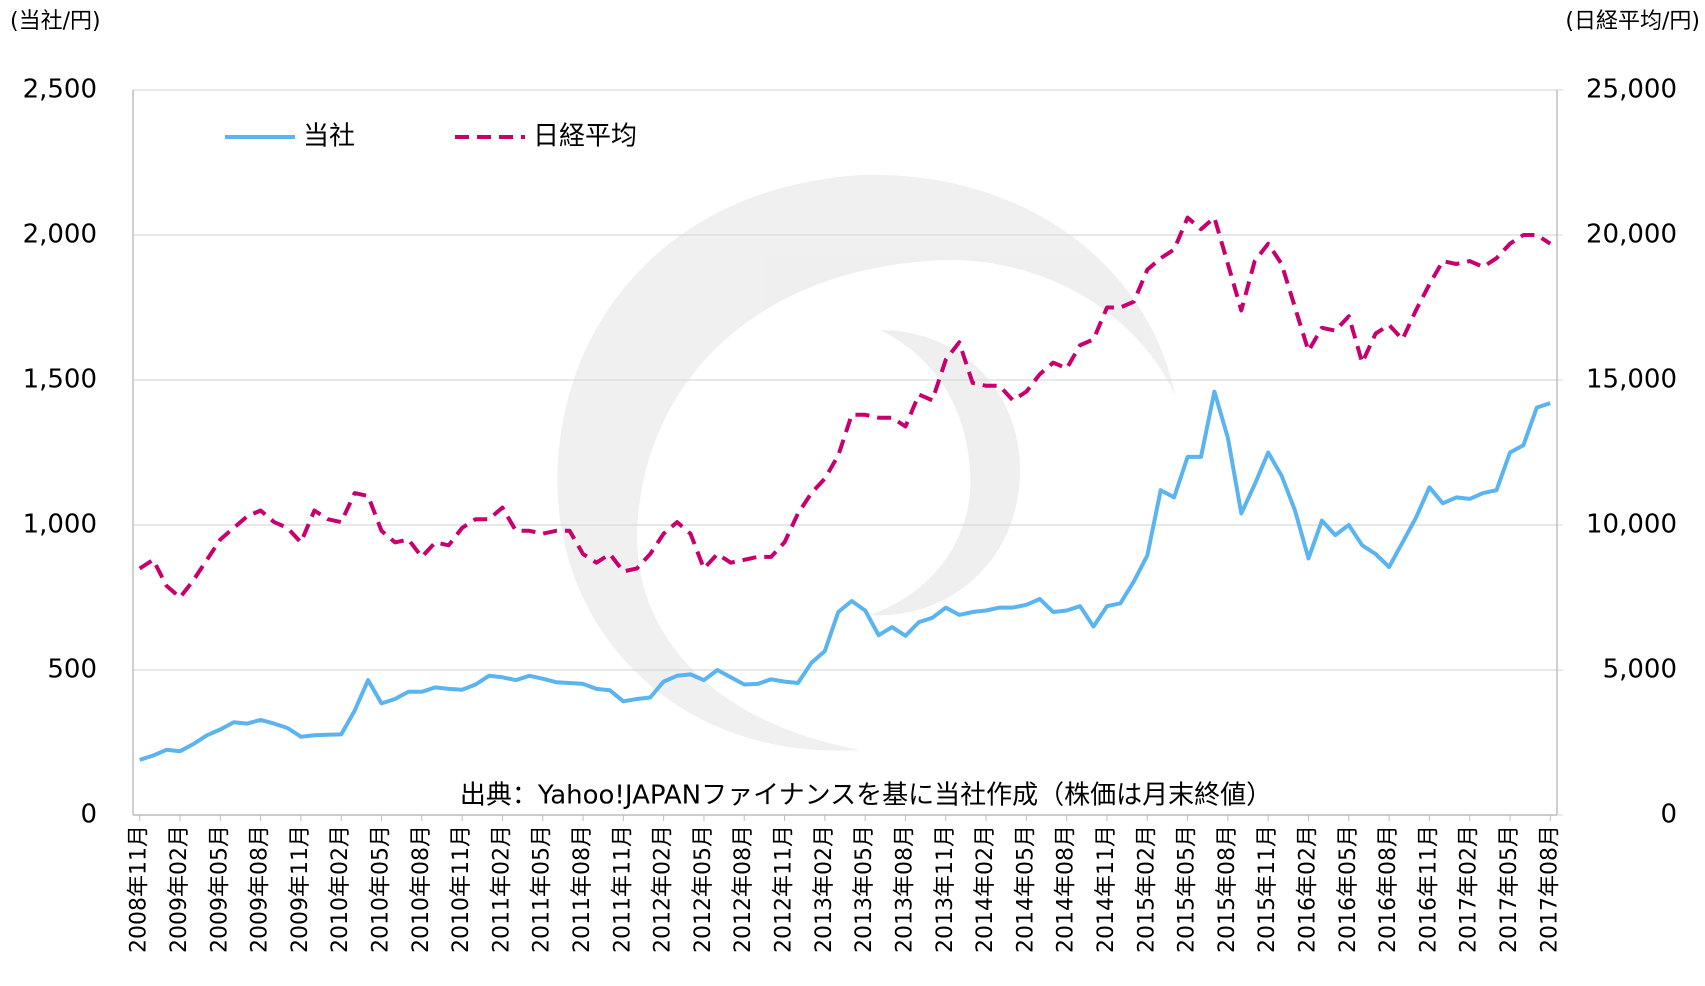 The image size is (1705, 986). What do you see at coordinates (866, 796) in the screenshot?
I see `annotation: 出典：Yahoo!JAPANファイナンスを基に当社作成（株価は月末終値）` at bounding box center [866, 796].